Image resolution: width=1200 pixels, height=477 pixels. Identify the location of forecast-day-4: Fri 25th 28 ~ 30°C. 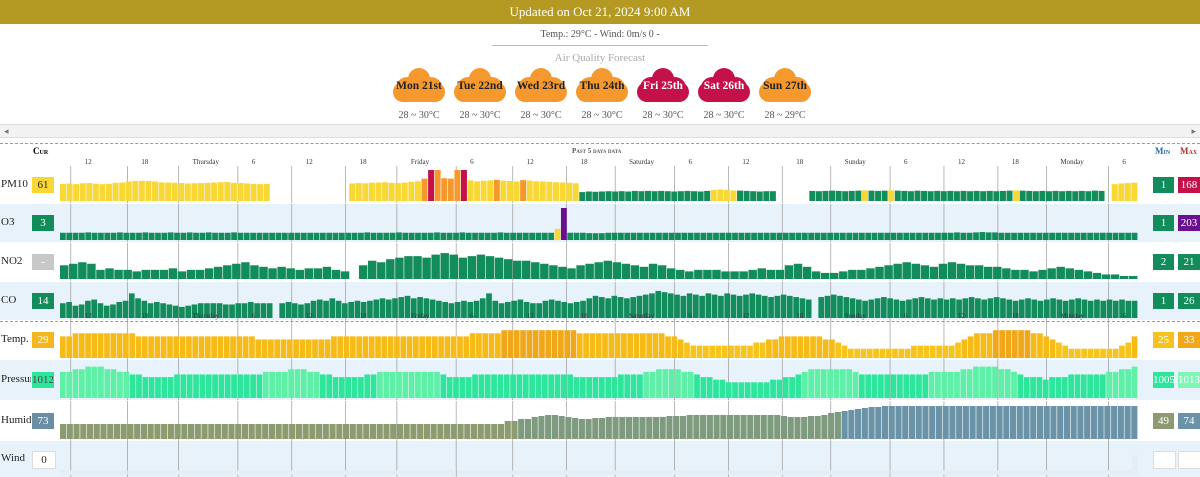
(663, 93).